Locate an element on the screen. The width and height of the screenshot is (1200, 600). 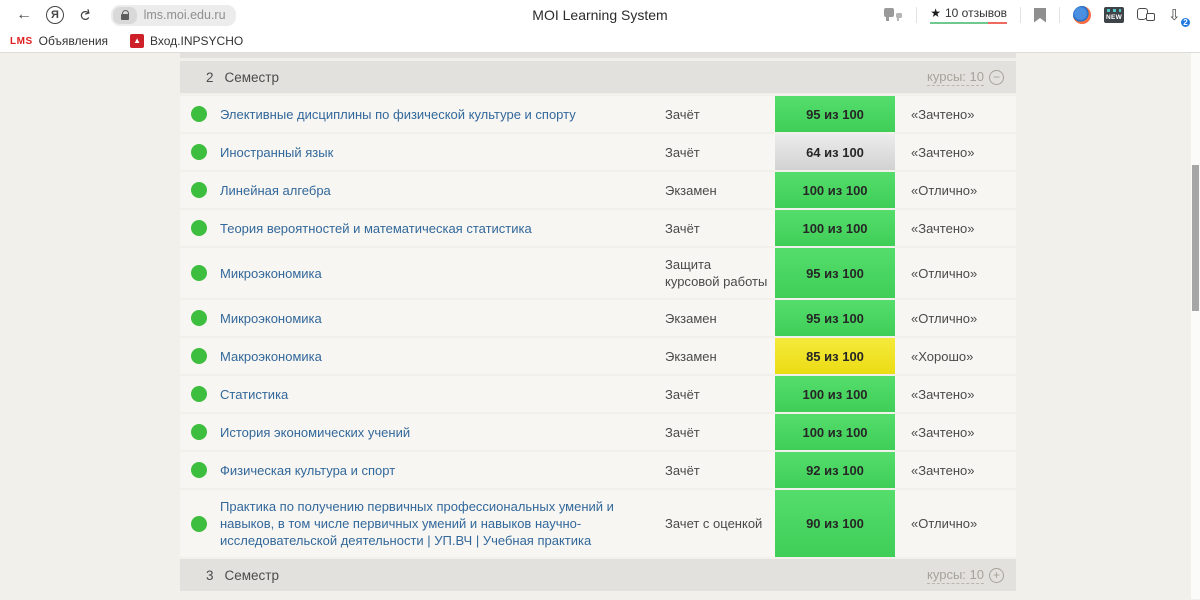
semester-number: 3 is located at coordinates (210, 575).